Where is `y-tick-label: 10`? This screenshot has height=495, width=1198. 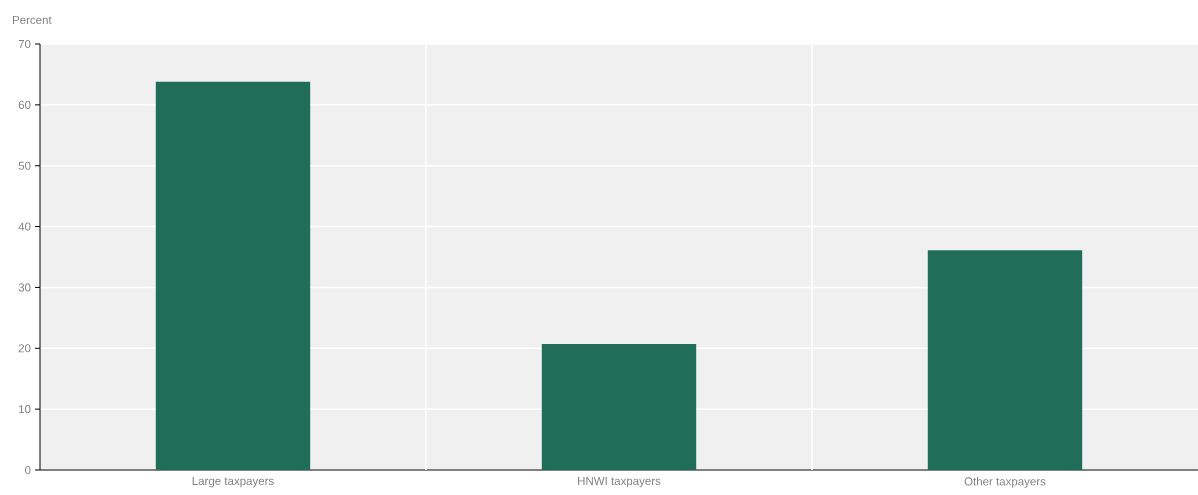
y-tick-label: 10 is located at coordinates (25, 409).